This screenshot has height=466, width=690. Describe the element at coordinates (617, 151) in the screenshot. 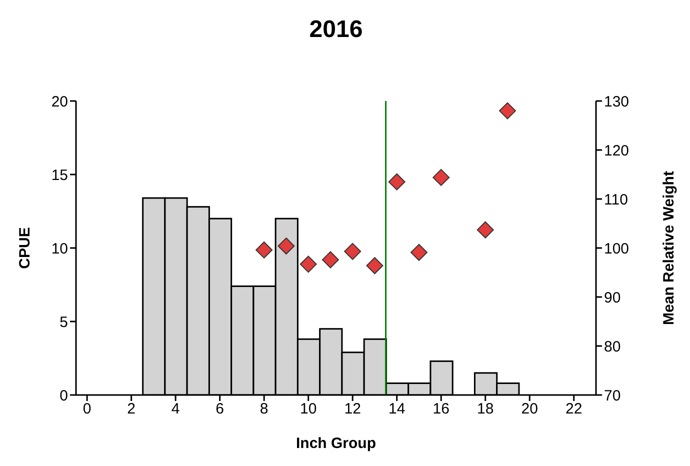

I see `y2-tick-label: 120` at that location.